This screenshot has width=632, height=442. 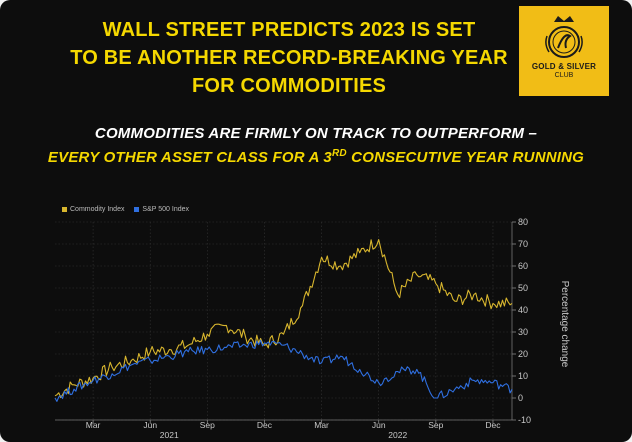 What do you see at coordinates (397, 435) in the screenshot?
I see `x-year-label: 2022` at bounding box center [397, 435].